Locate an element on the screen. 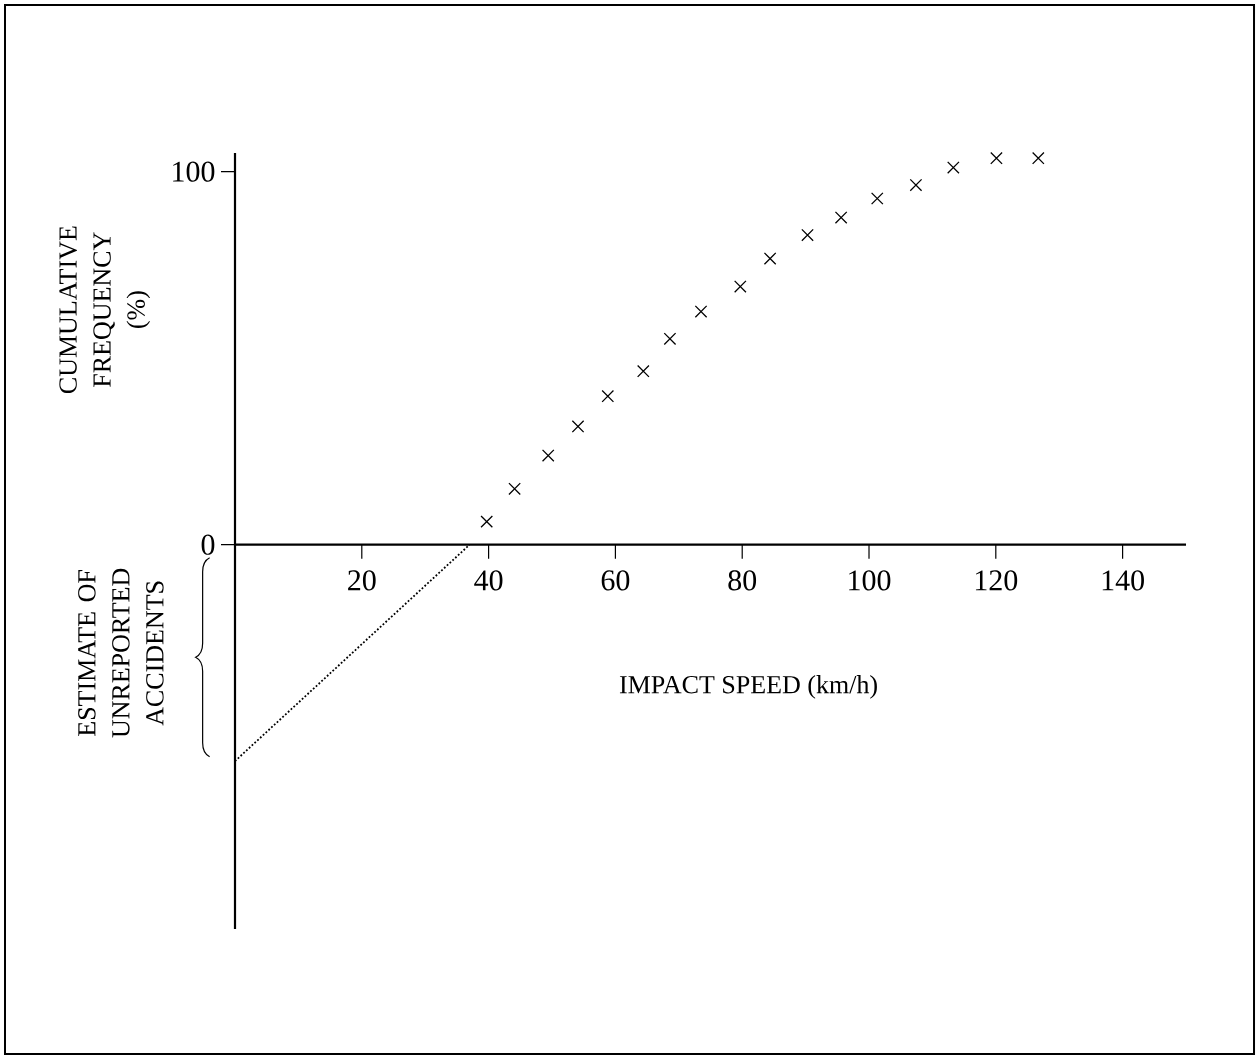 The image size is (1259, 1059). text: ESTIMATE OF UNREPORTED ACCIDENTS is located at coordinates (121, 653).